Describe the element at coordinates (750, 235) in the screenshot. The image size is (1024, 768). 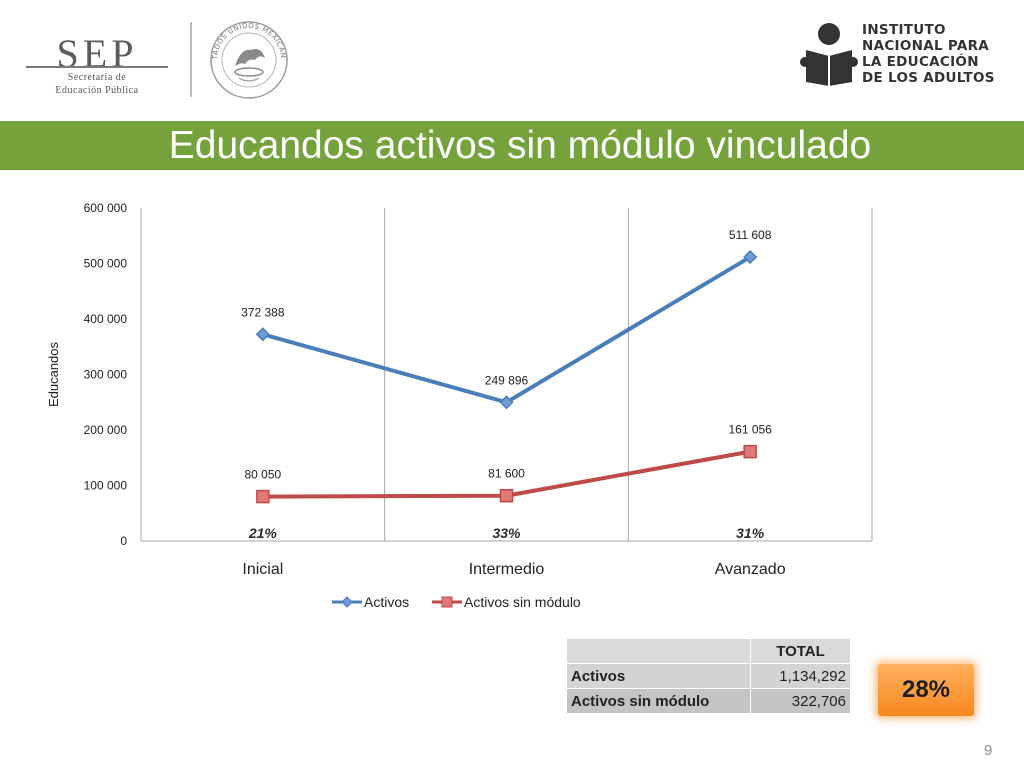
I see `data-label: 511 608` at that location.